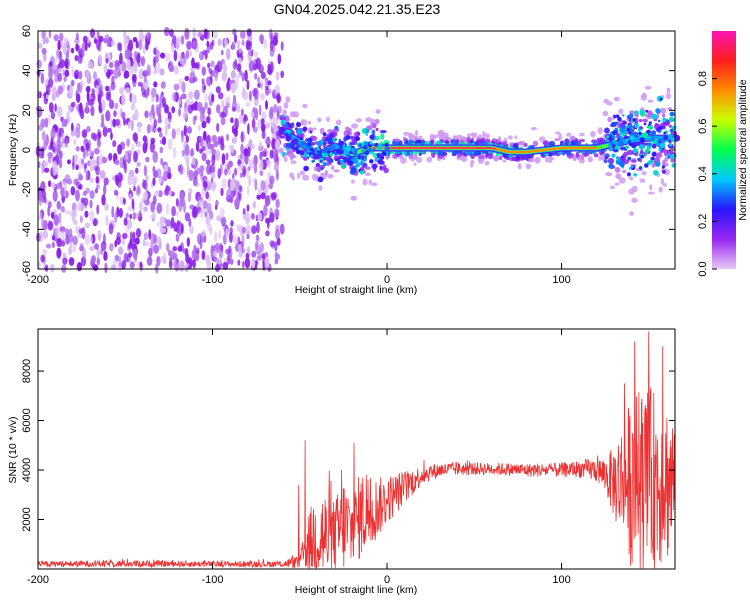 The height and width of the screenshot is (600, 750). I want to click on colorbar-gradient, so click(724, 150).